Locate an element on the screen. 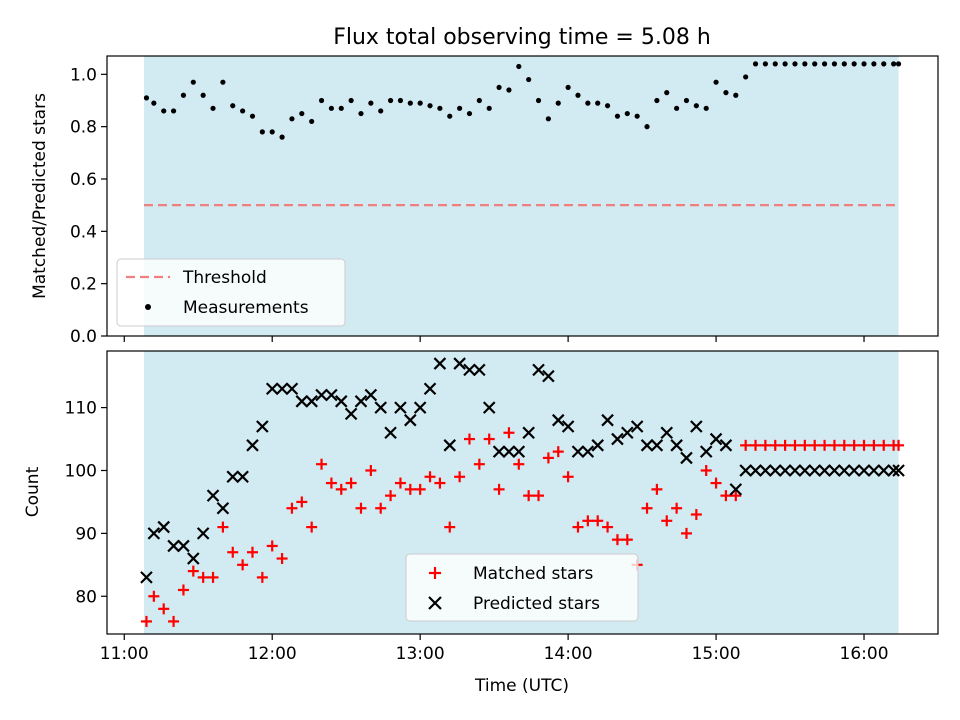 This screenshot has height=720, width=960. legend-matched-label: Matched stars is located at coordinates (533, 574).